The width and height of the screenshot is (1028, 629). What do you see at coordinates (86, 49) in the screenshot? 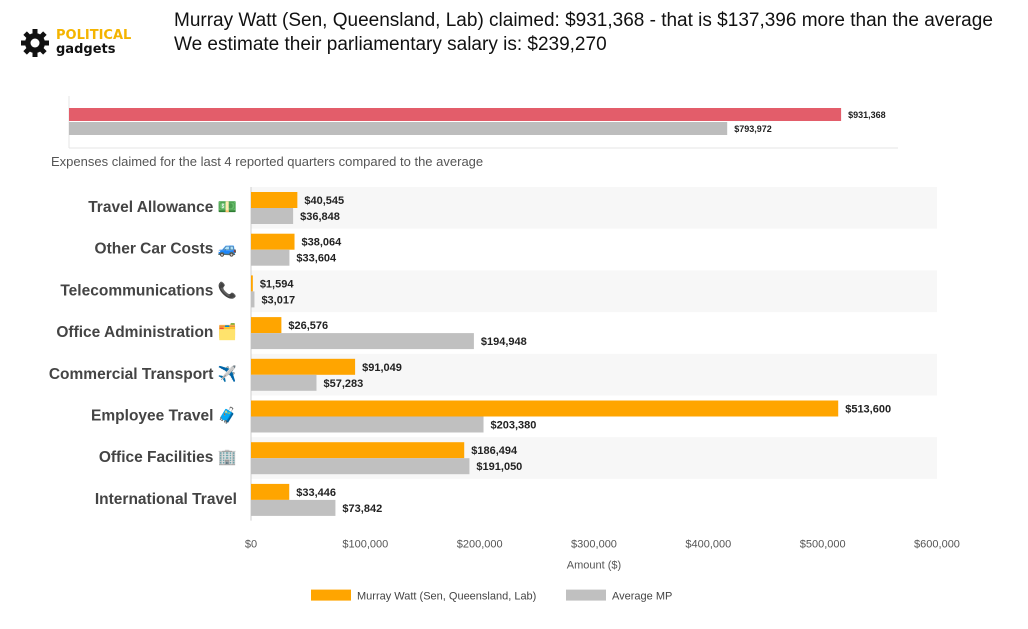
I see `logo-line-gadgets: gadgets` at bounding box center [86, 49].